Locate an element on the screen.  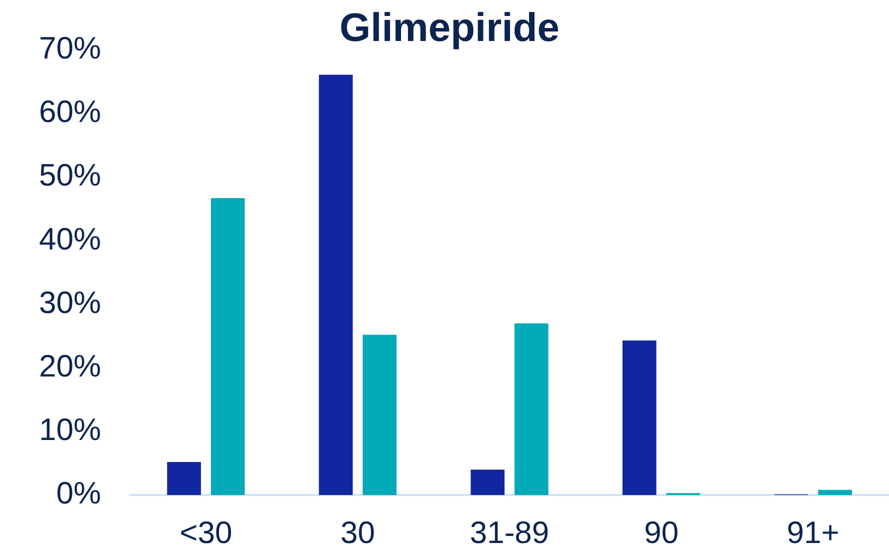
x-tick-label: 90 is located at coordinates (661, 532).